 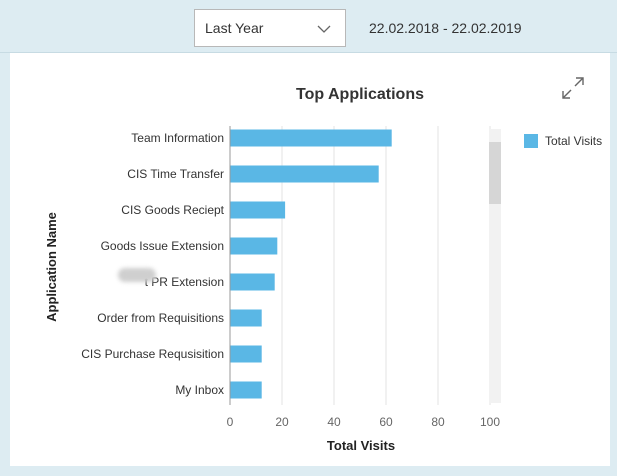 I want to click on period-dropdown-value: Last Year, so click(x=234, y=28).